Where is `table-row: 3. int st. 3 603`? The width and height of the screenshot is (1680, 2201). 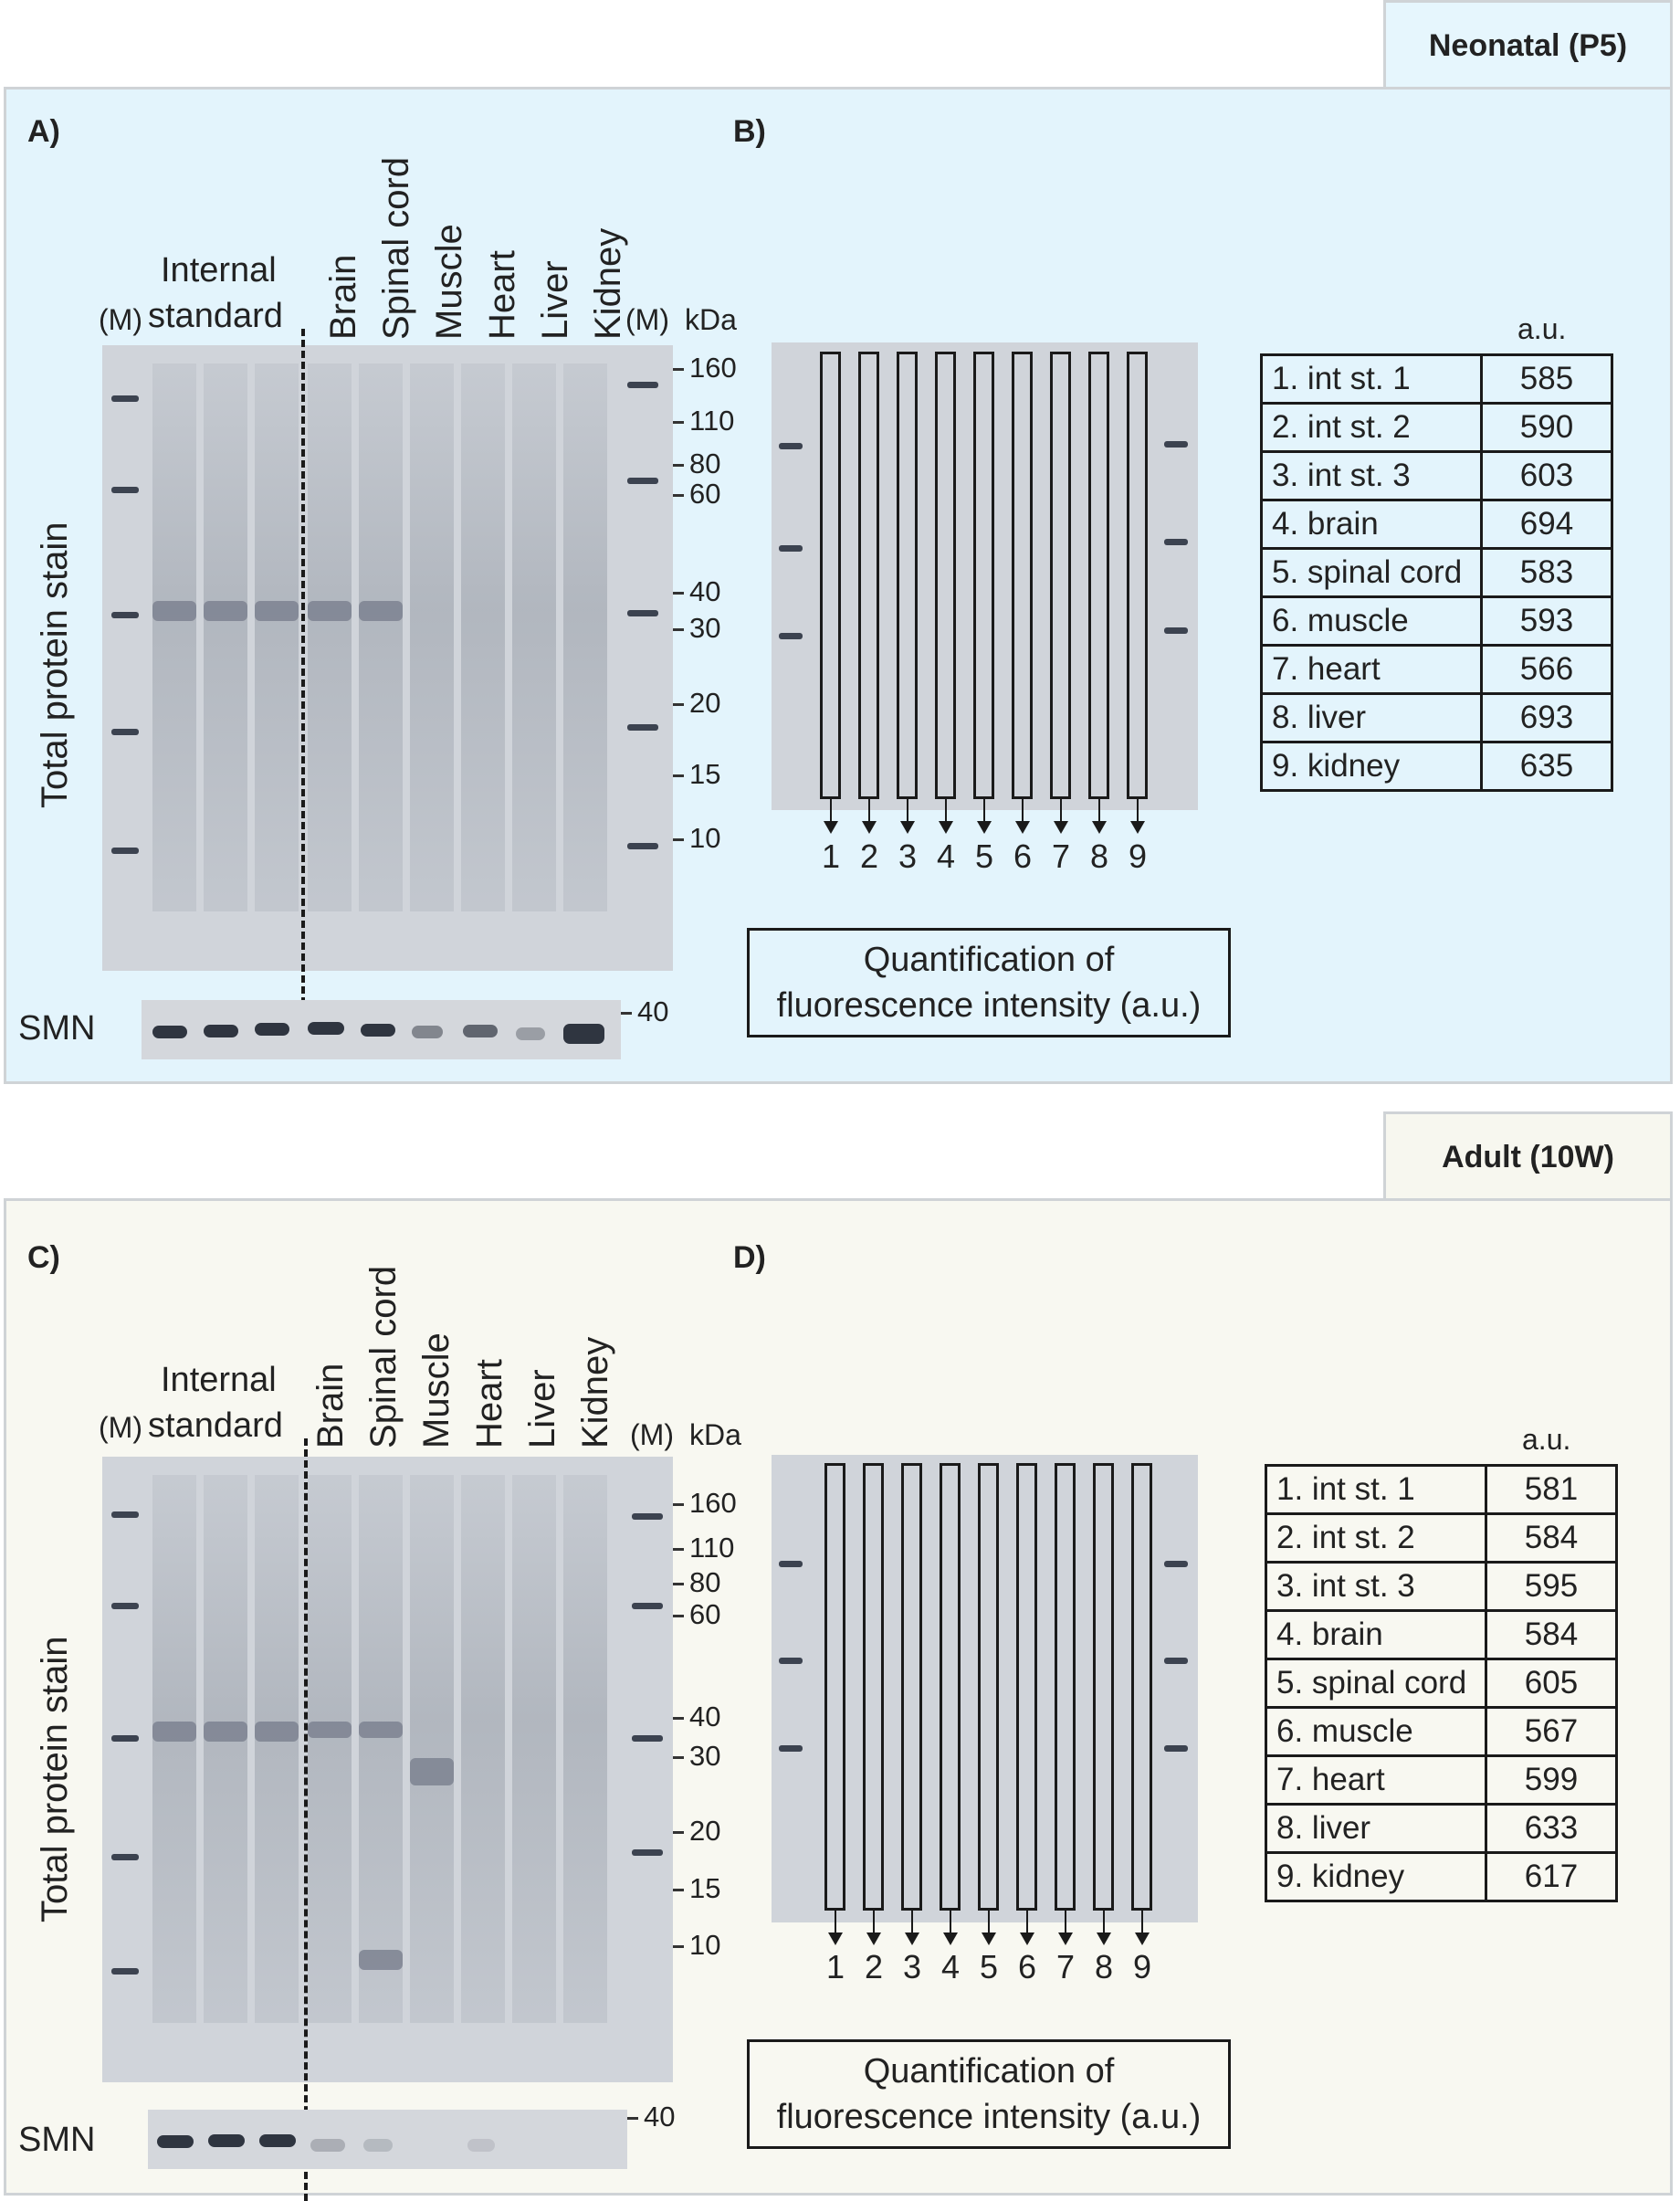
table-row: 3. int st. 3 603 is located at coordinates (1436, 475).